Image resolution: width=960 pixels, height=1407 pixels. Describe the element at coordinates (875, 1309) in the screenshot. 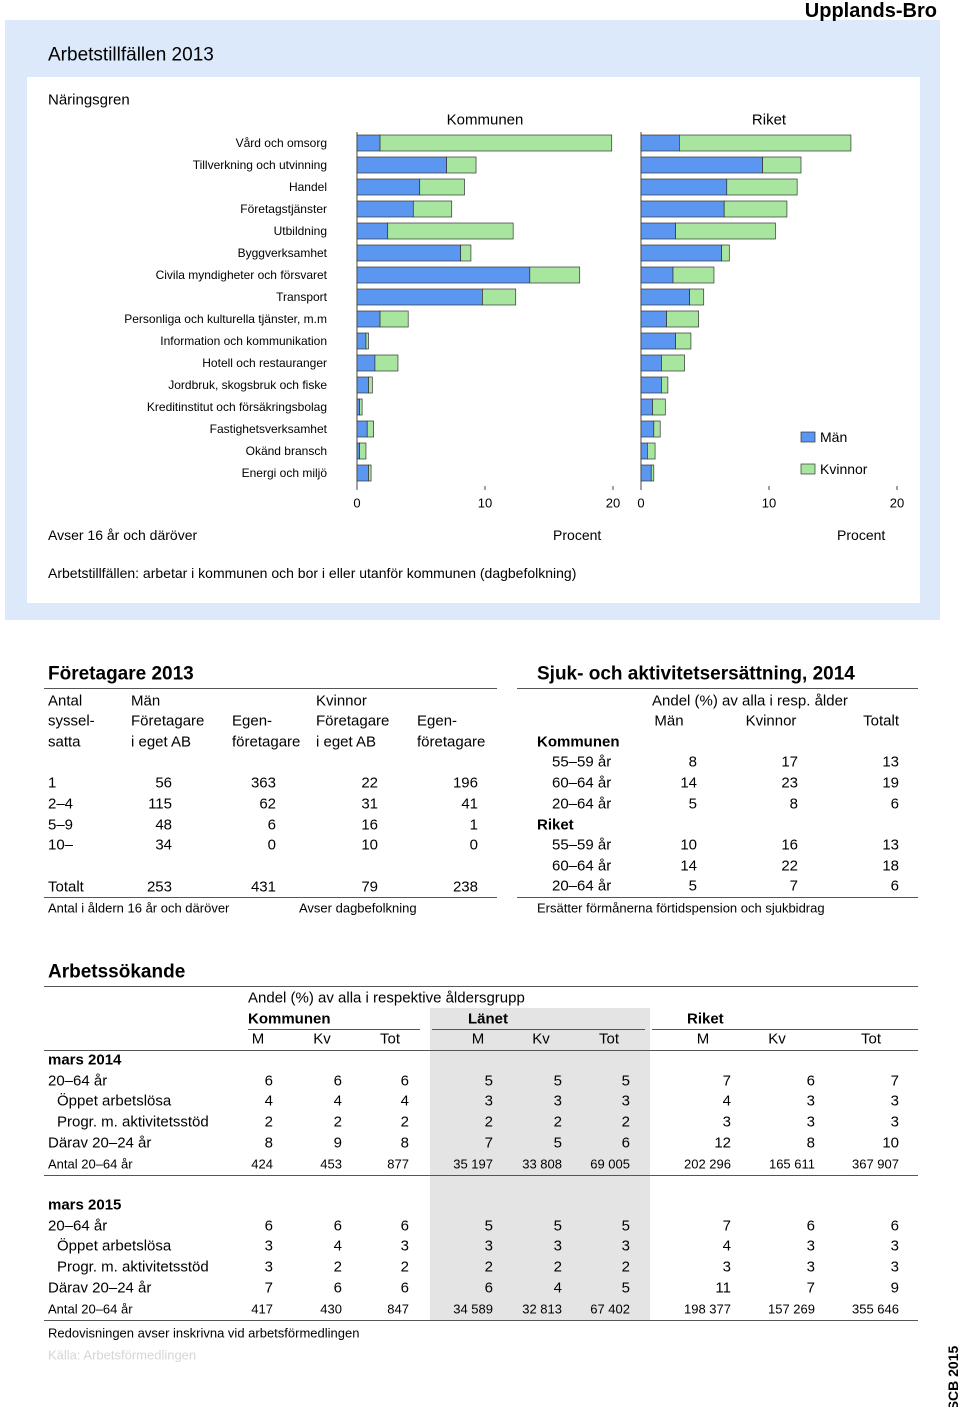

I see `cell: 355 646` at that location.